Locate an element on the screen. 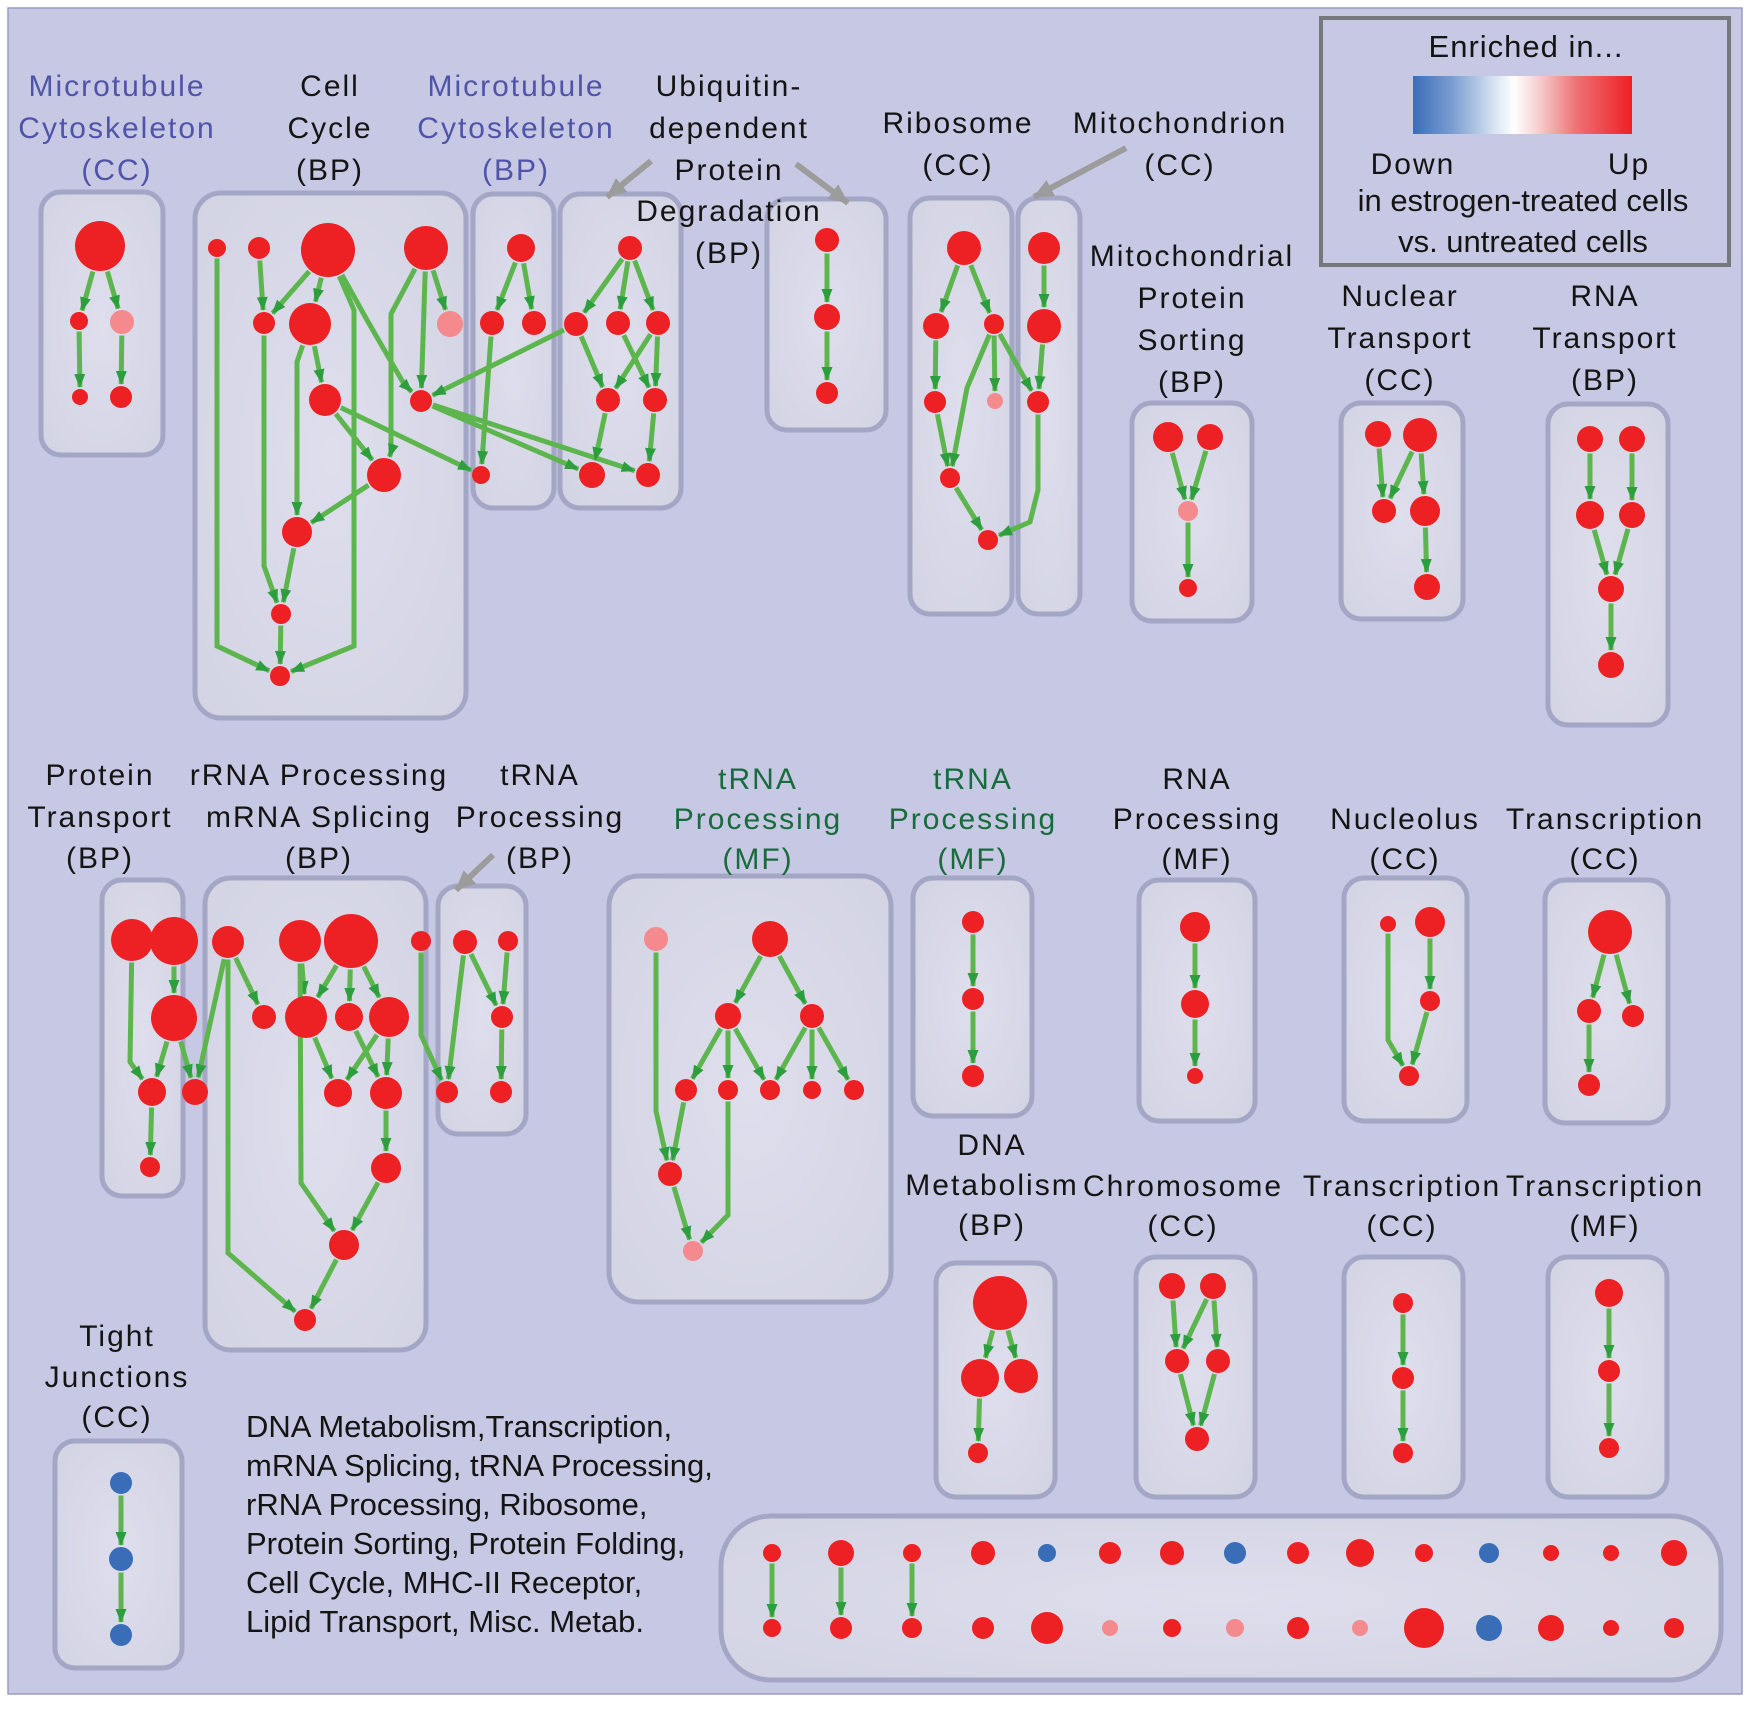 The image size is (1750, 1720). svg-text: rRNA Processing, Ribosome, is located at coordinates (446, 1504).